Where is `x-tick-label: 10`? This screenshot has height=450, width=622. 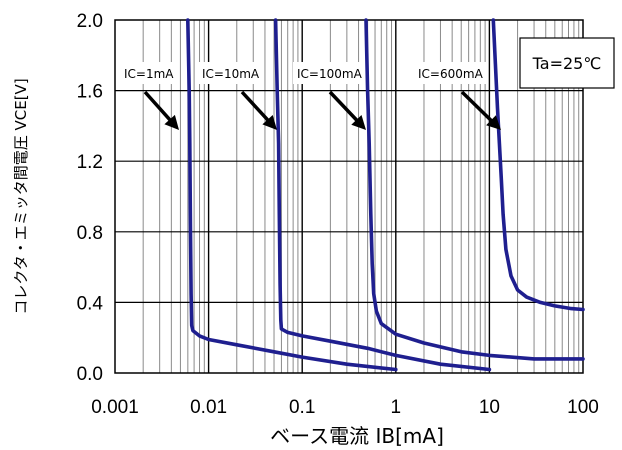
x-tick-label: 10 is located at coordinates (489, 407).